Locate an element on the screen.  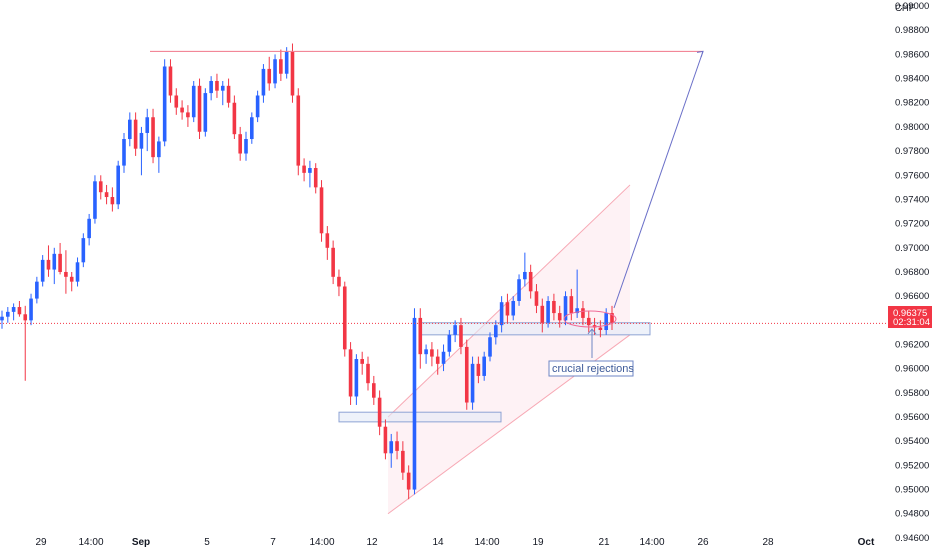
time-tick-1: 14:00 is located at coordinates (90, 542).